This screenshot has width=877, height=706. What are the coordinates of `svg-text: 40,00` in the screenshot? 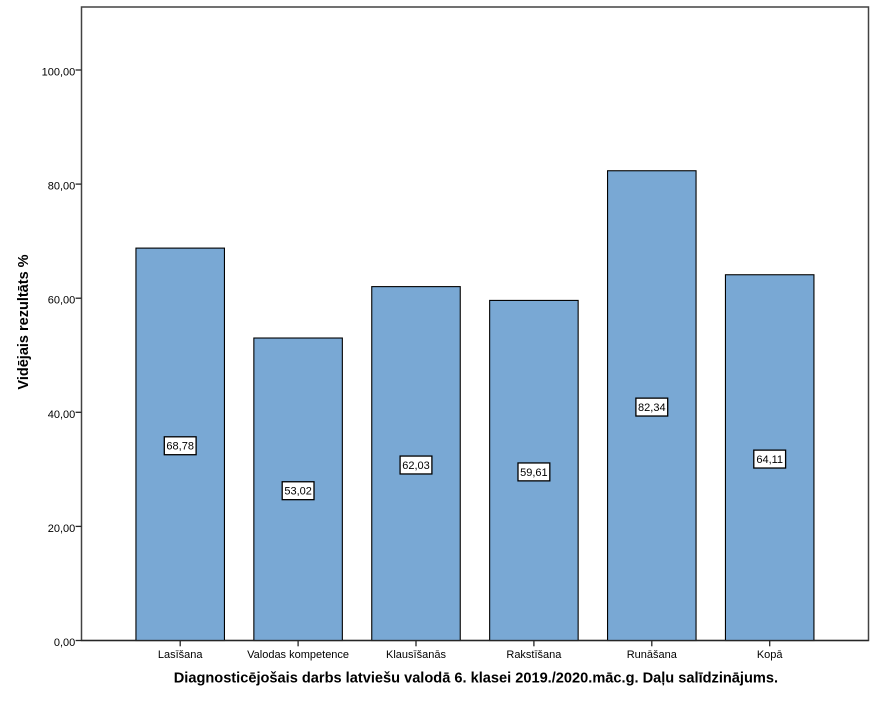 It's located at (62, 415).